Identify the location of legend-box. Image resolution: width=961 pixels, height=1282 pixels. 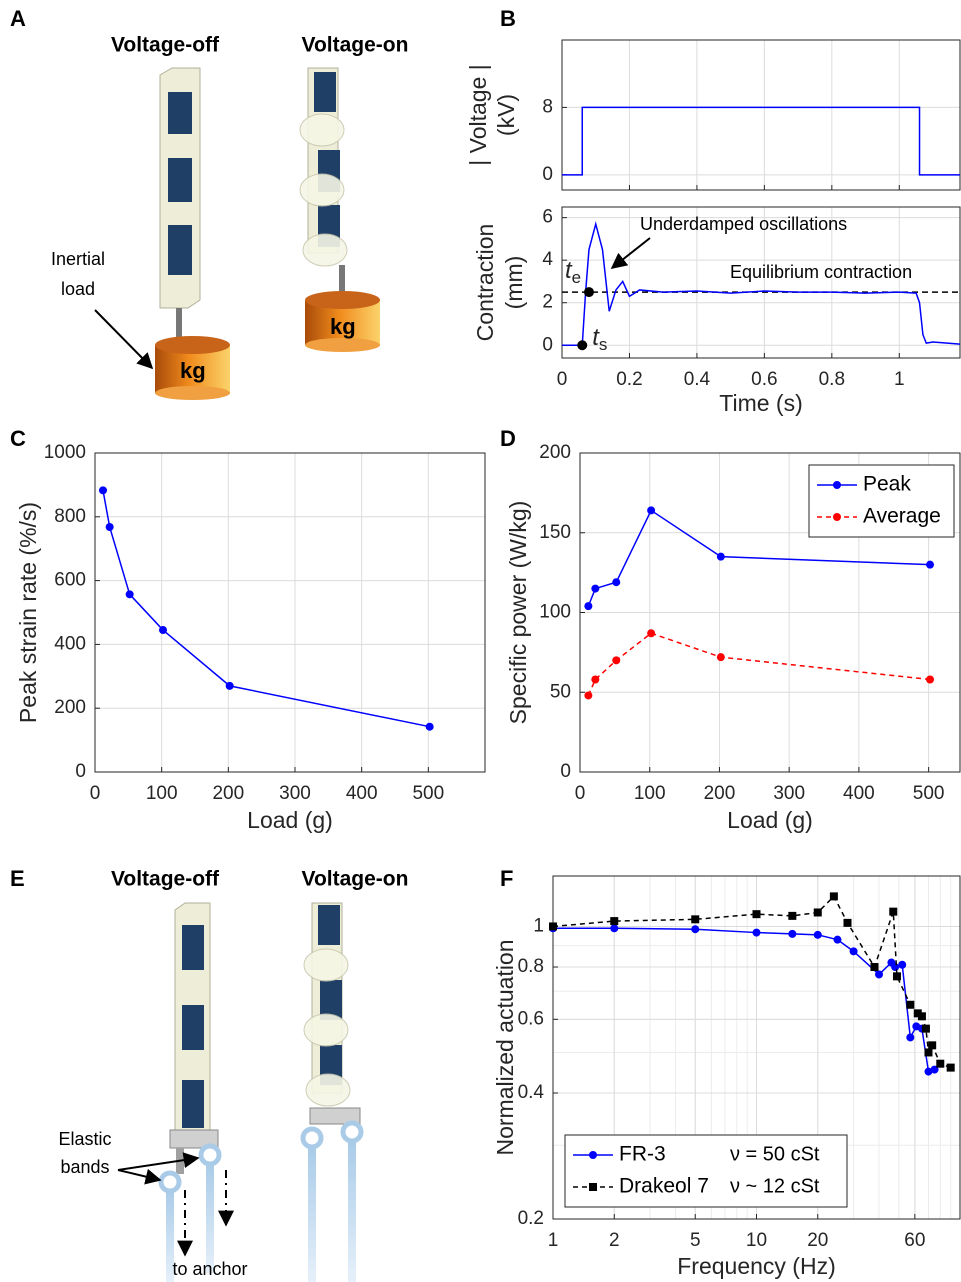
(881, 501).